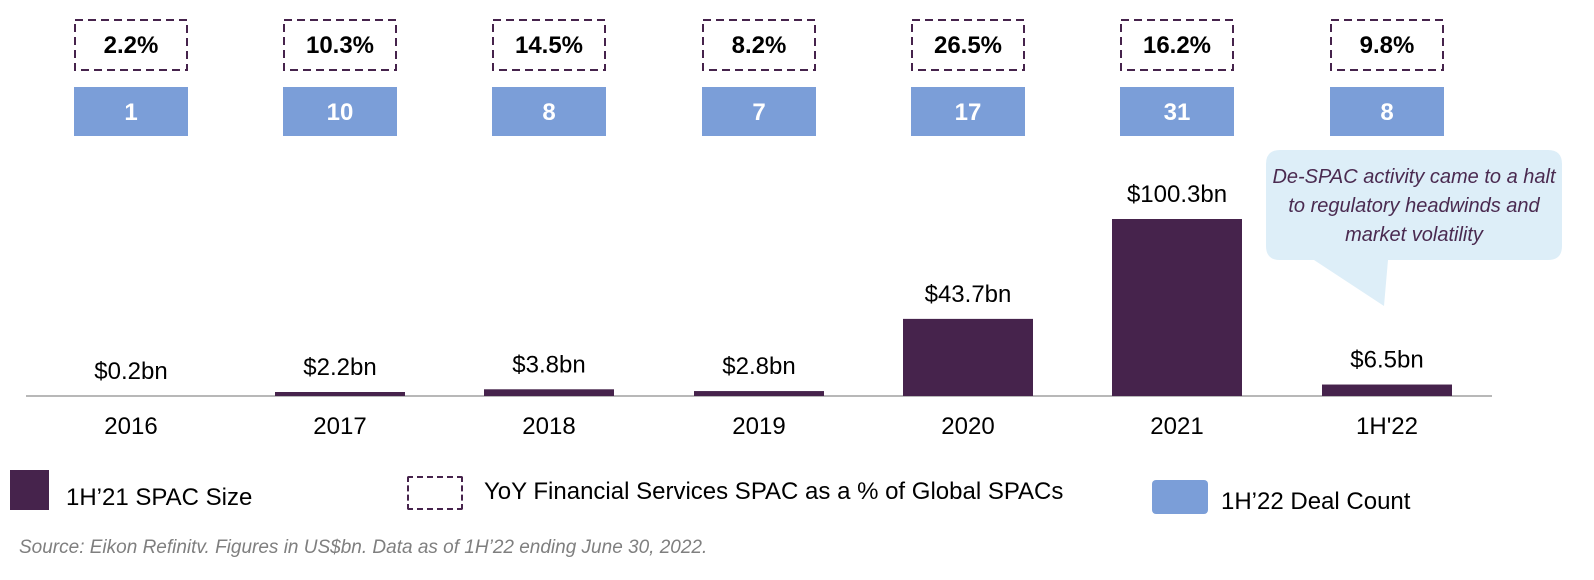 This screenshot has height=580, width=1594. Describe the element at coordinates (758, 426) in the screenshot. I see `x-tick-label: 2019` at that location.